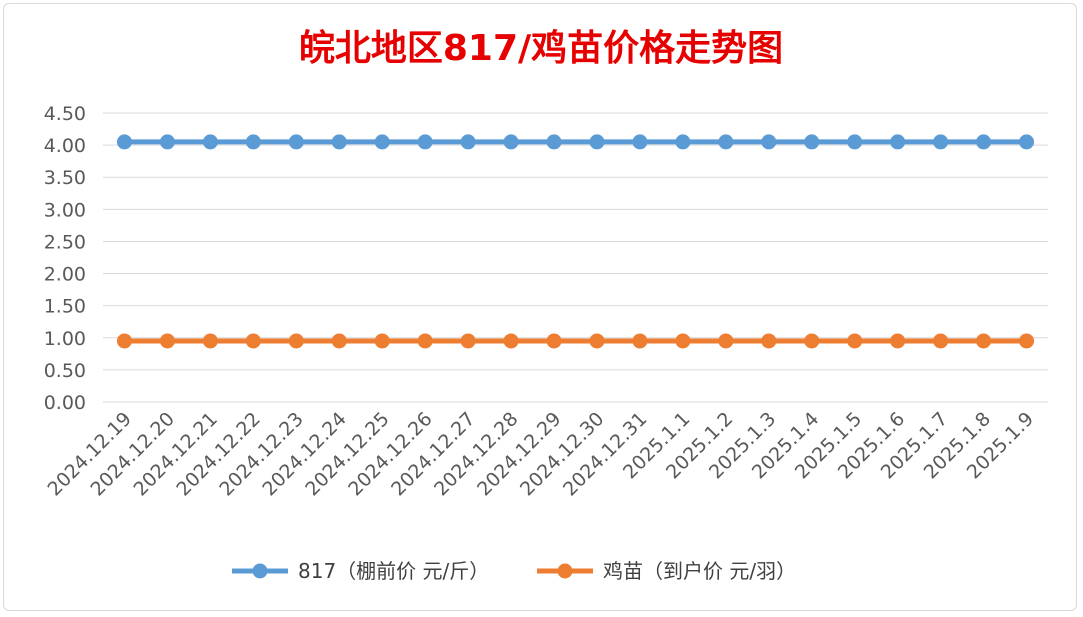 The width and height of the screenshot is (1083, 617). I want to click on y-tick-label: 4.00, so click(65, 146).